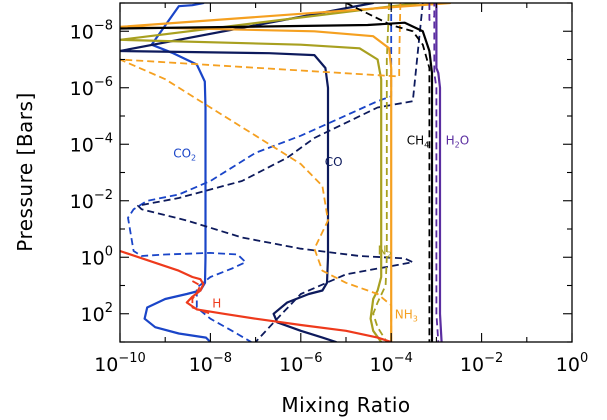 The height and width of the screenshot is (420, 607). What do you see at coordinates (201, 297) in the screenshot?
I see `h-dashed-line` at bounding box center [201, 297].